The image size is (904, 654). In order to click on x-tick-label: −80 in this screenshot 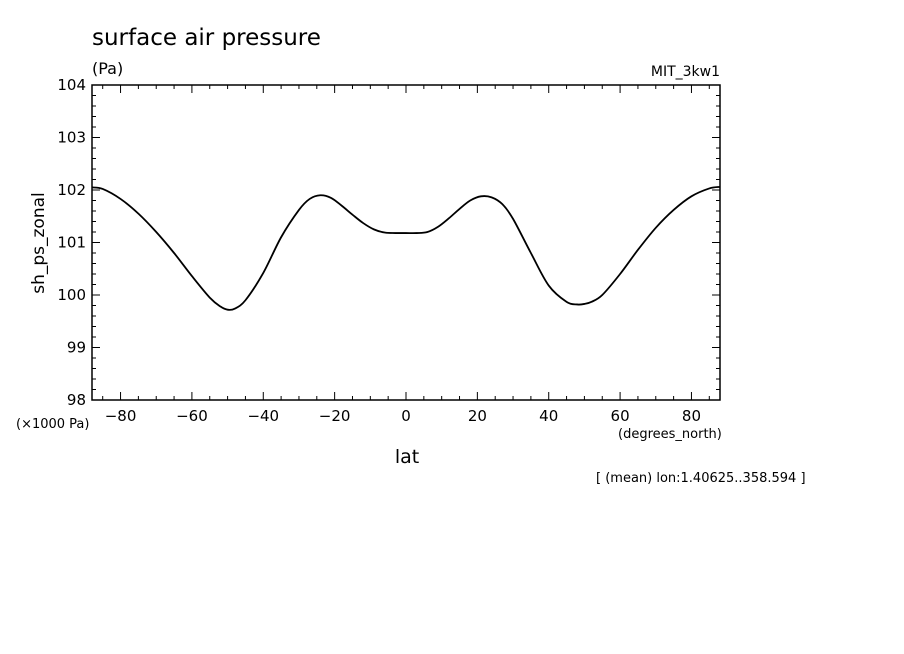, I will do `click(121, 416)`.